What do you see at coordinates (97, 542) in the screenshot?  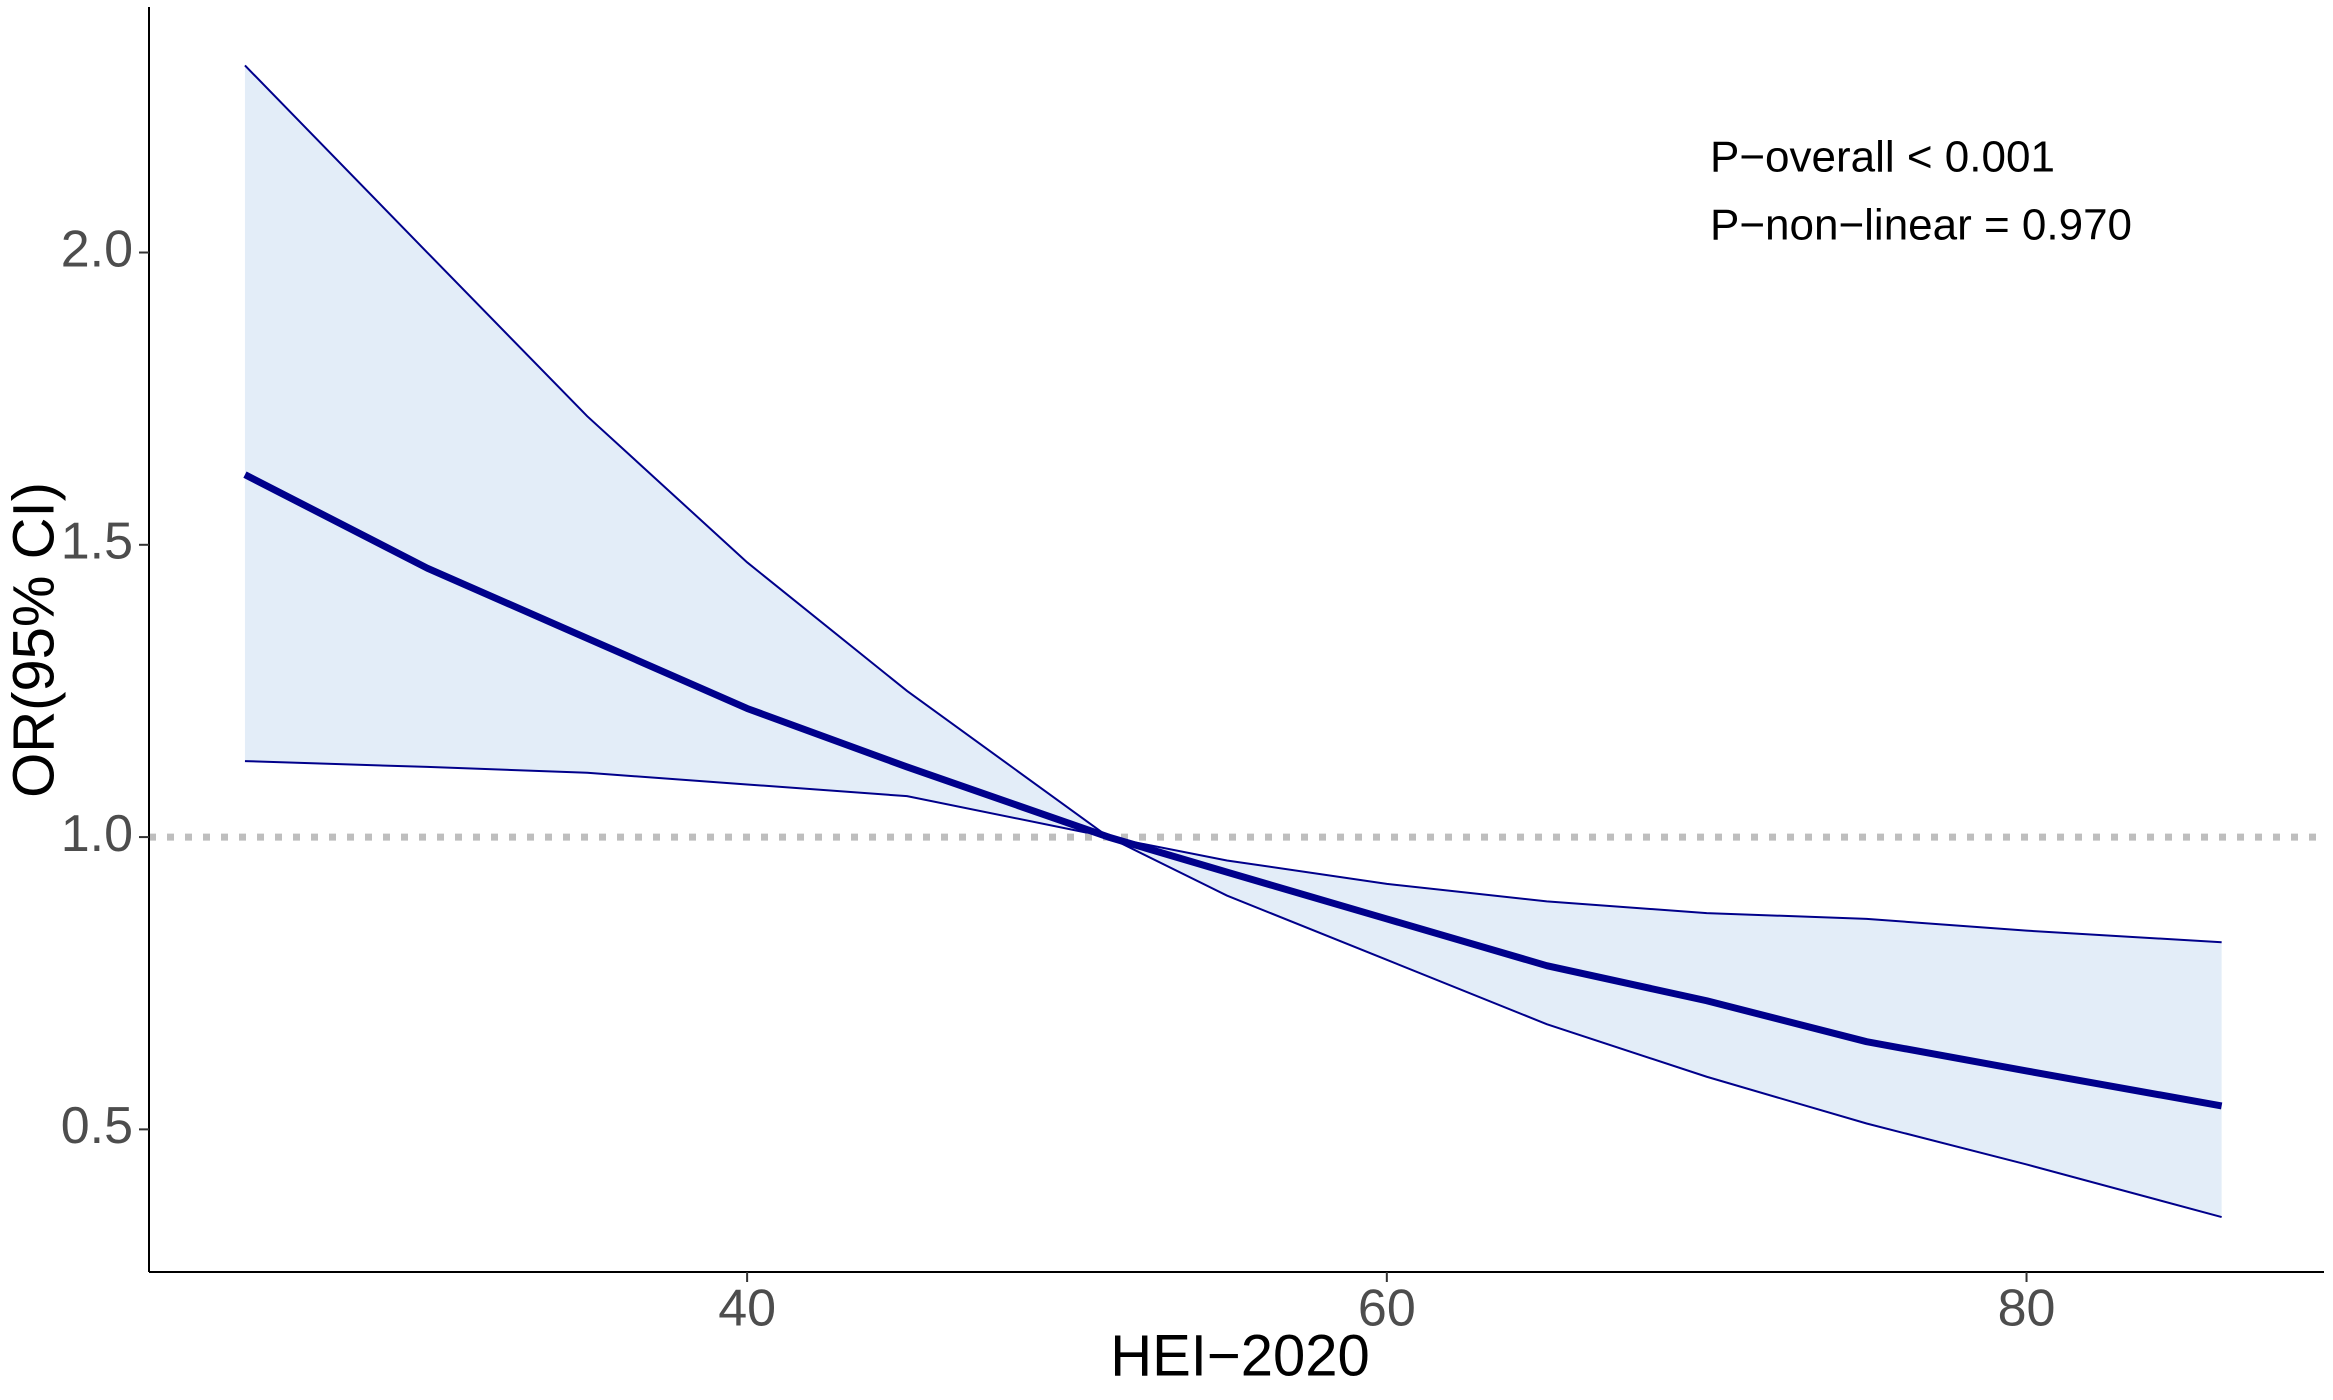 I see `y-tick-label: 1.5` at bounding box center [97, 542].